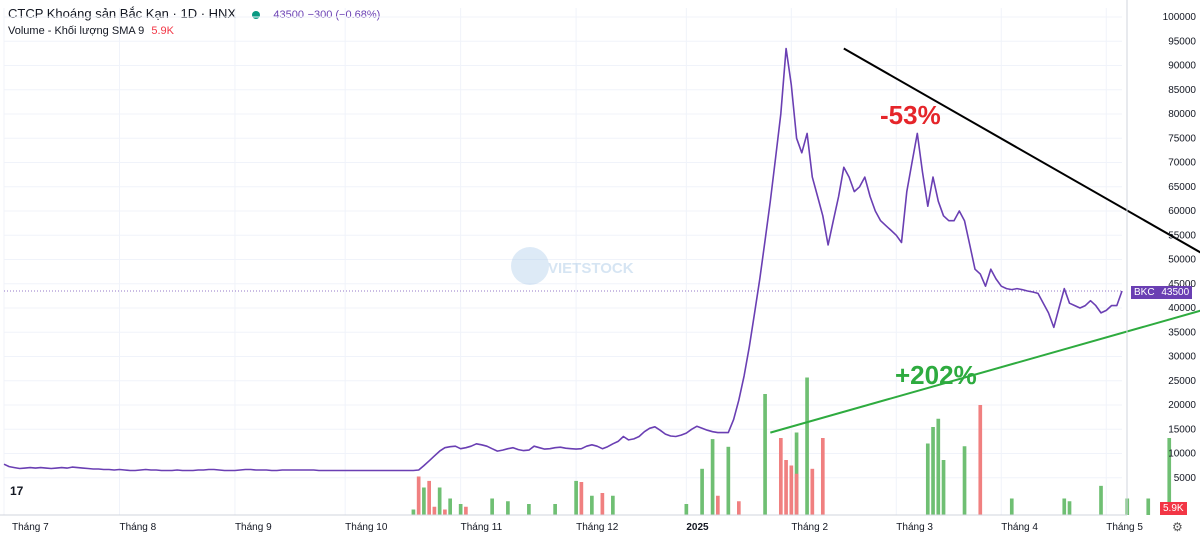  I want to click on uptrend-arrow, so click(985, 371).